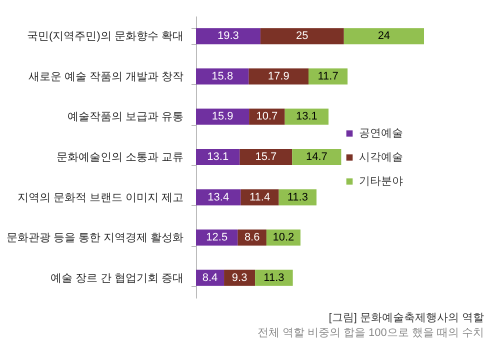 Image resolution: width=495 pixels, height=342 pixels. I want to click on data-label: 13.4, so click(219, 197).